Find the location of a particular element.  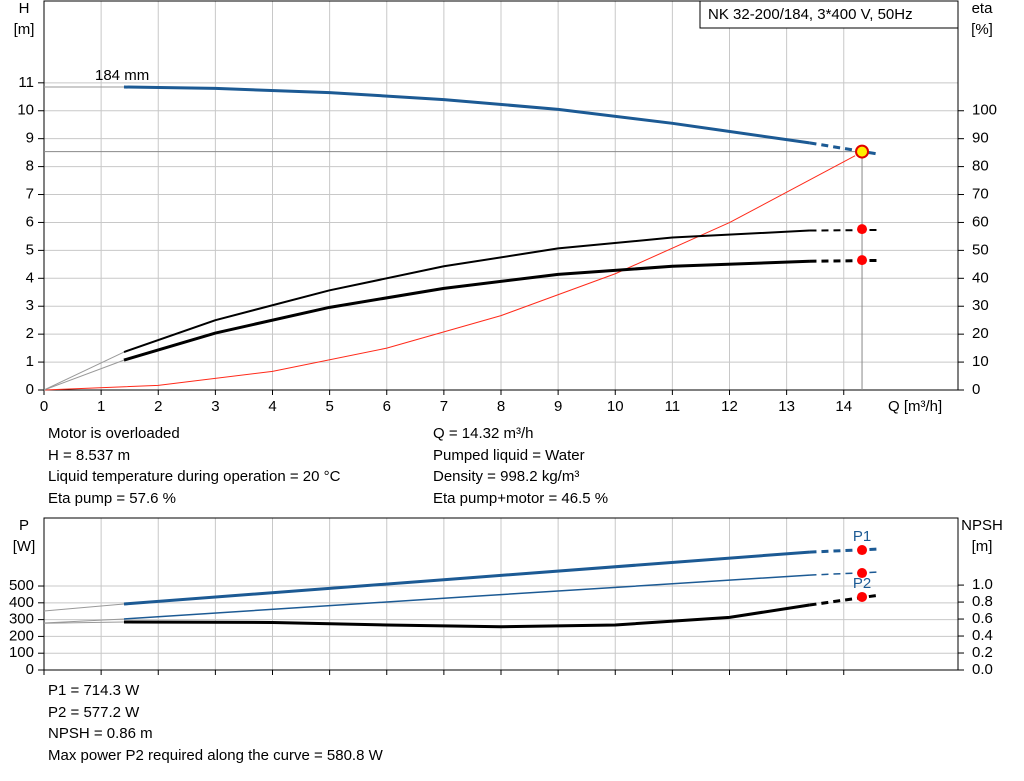

y-tick-label: 8 is located at coordinates (30, 166).